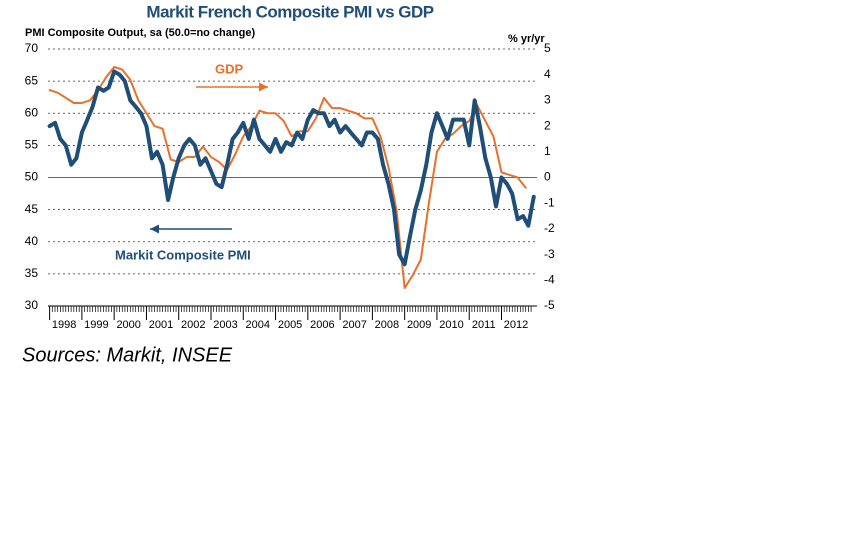 The height and width of the screenshot is (540, 864). Describe the element at coordinates (289, 11) in the screenshot. I see `chart-title: Markit French Composite PMI vs GDP` at that location.